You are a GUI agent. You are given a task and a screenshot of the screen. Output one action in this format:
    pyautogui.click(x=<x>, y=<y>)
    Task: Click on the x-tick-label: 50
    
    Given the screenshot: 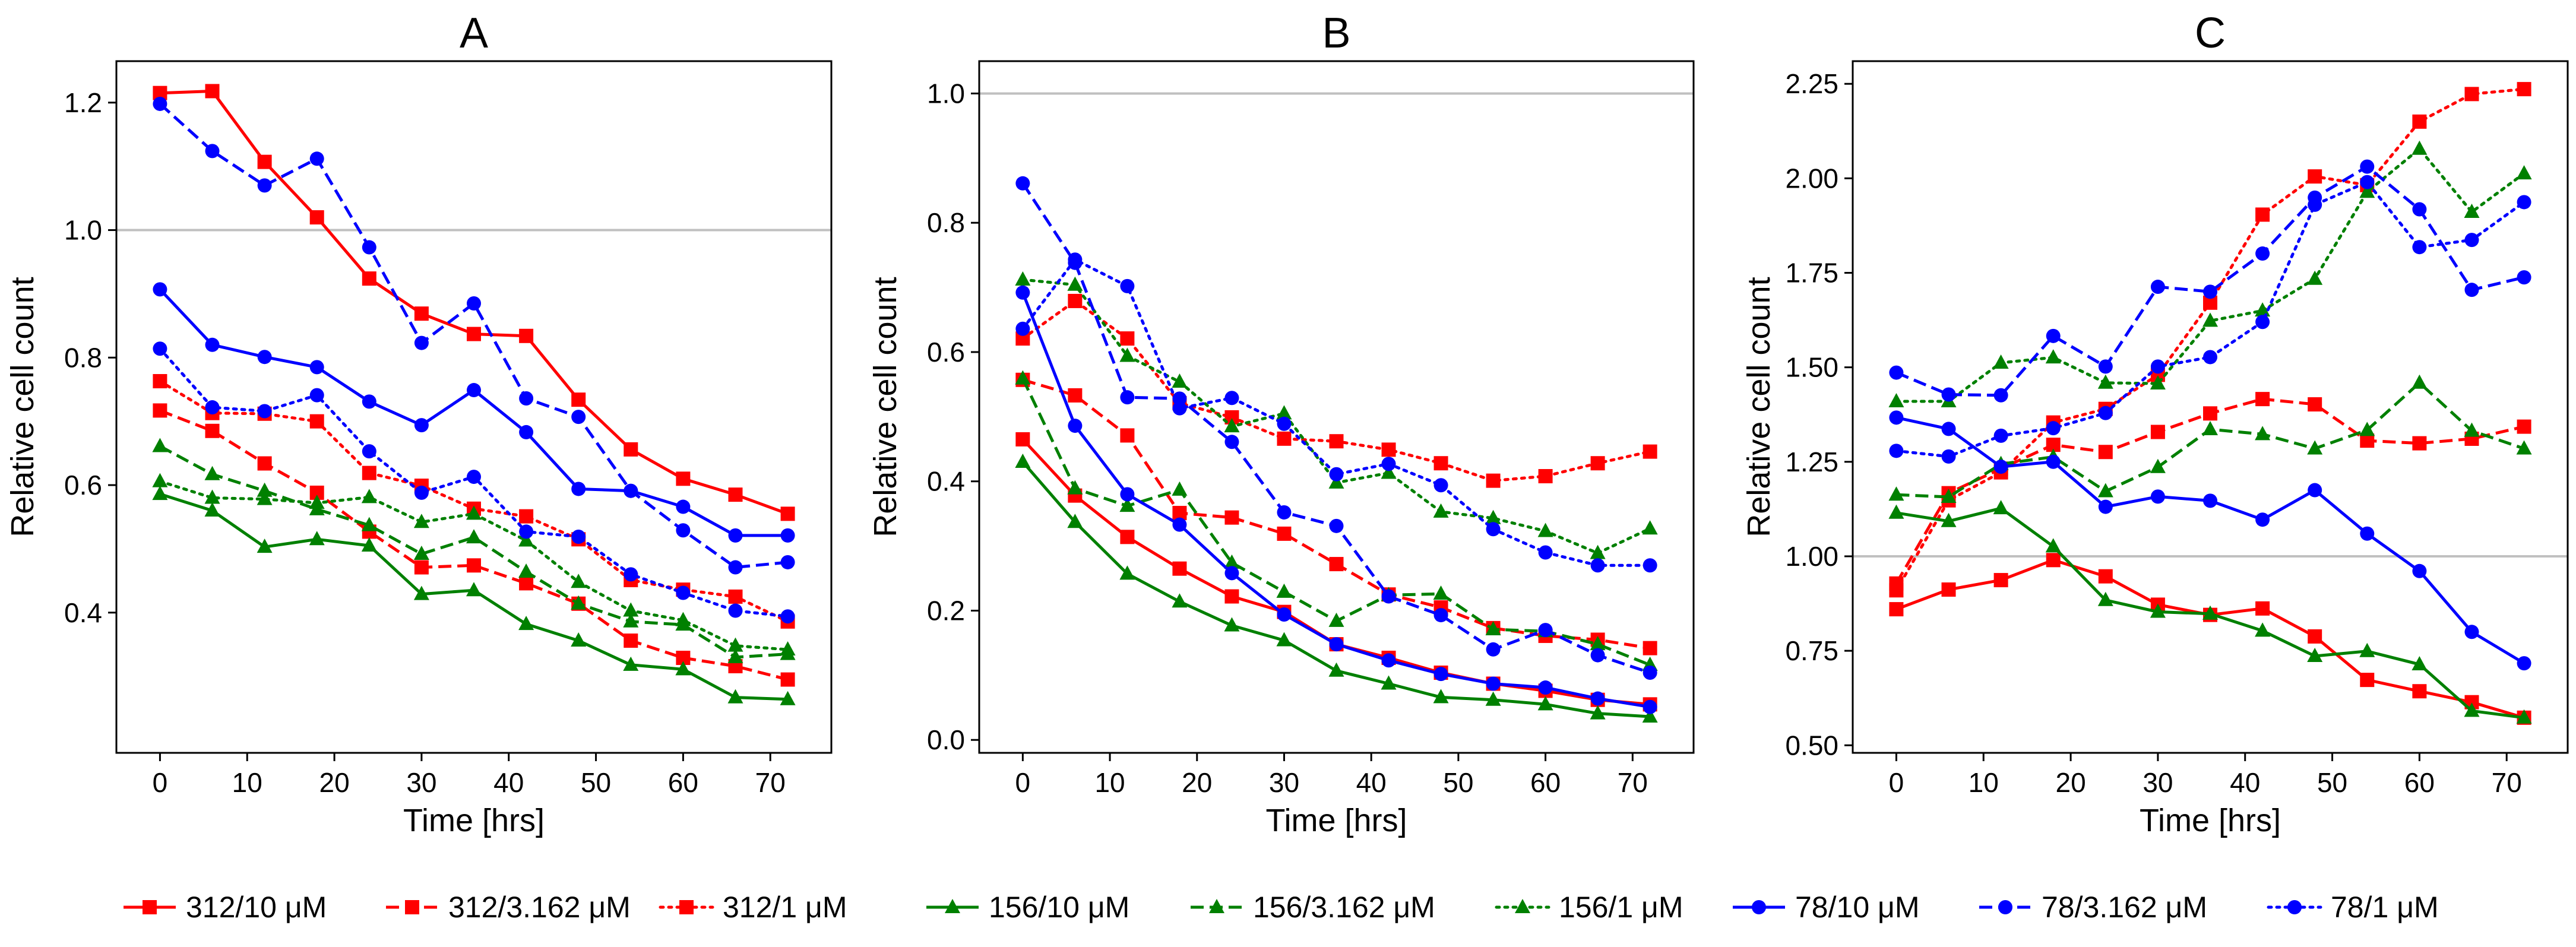 What is the action you would take?
    pyautogui.click(x=1458, y=782)
    